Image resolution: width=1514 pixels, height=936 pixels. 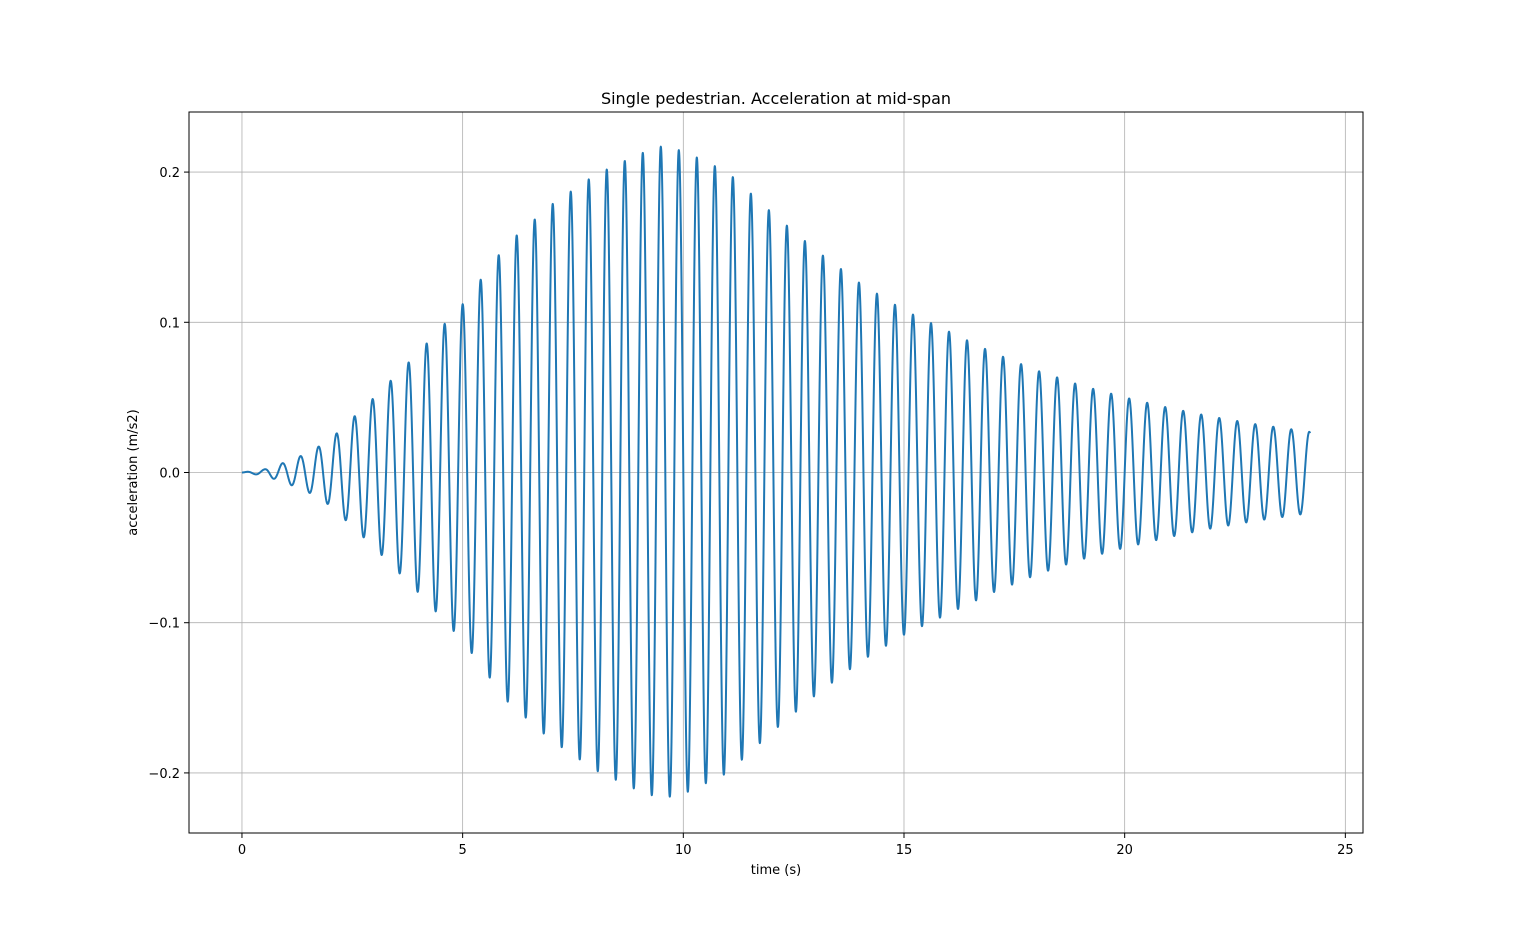 What do you see at coordinates (164, 624) in the screenshot?
I see `y-tick-label: −0.1` at bounding box center [164, 624].